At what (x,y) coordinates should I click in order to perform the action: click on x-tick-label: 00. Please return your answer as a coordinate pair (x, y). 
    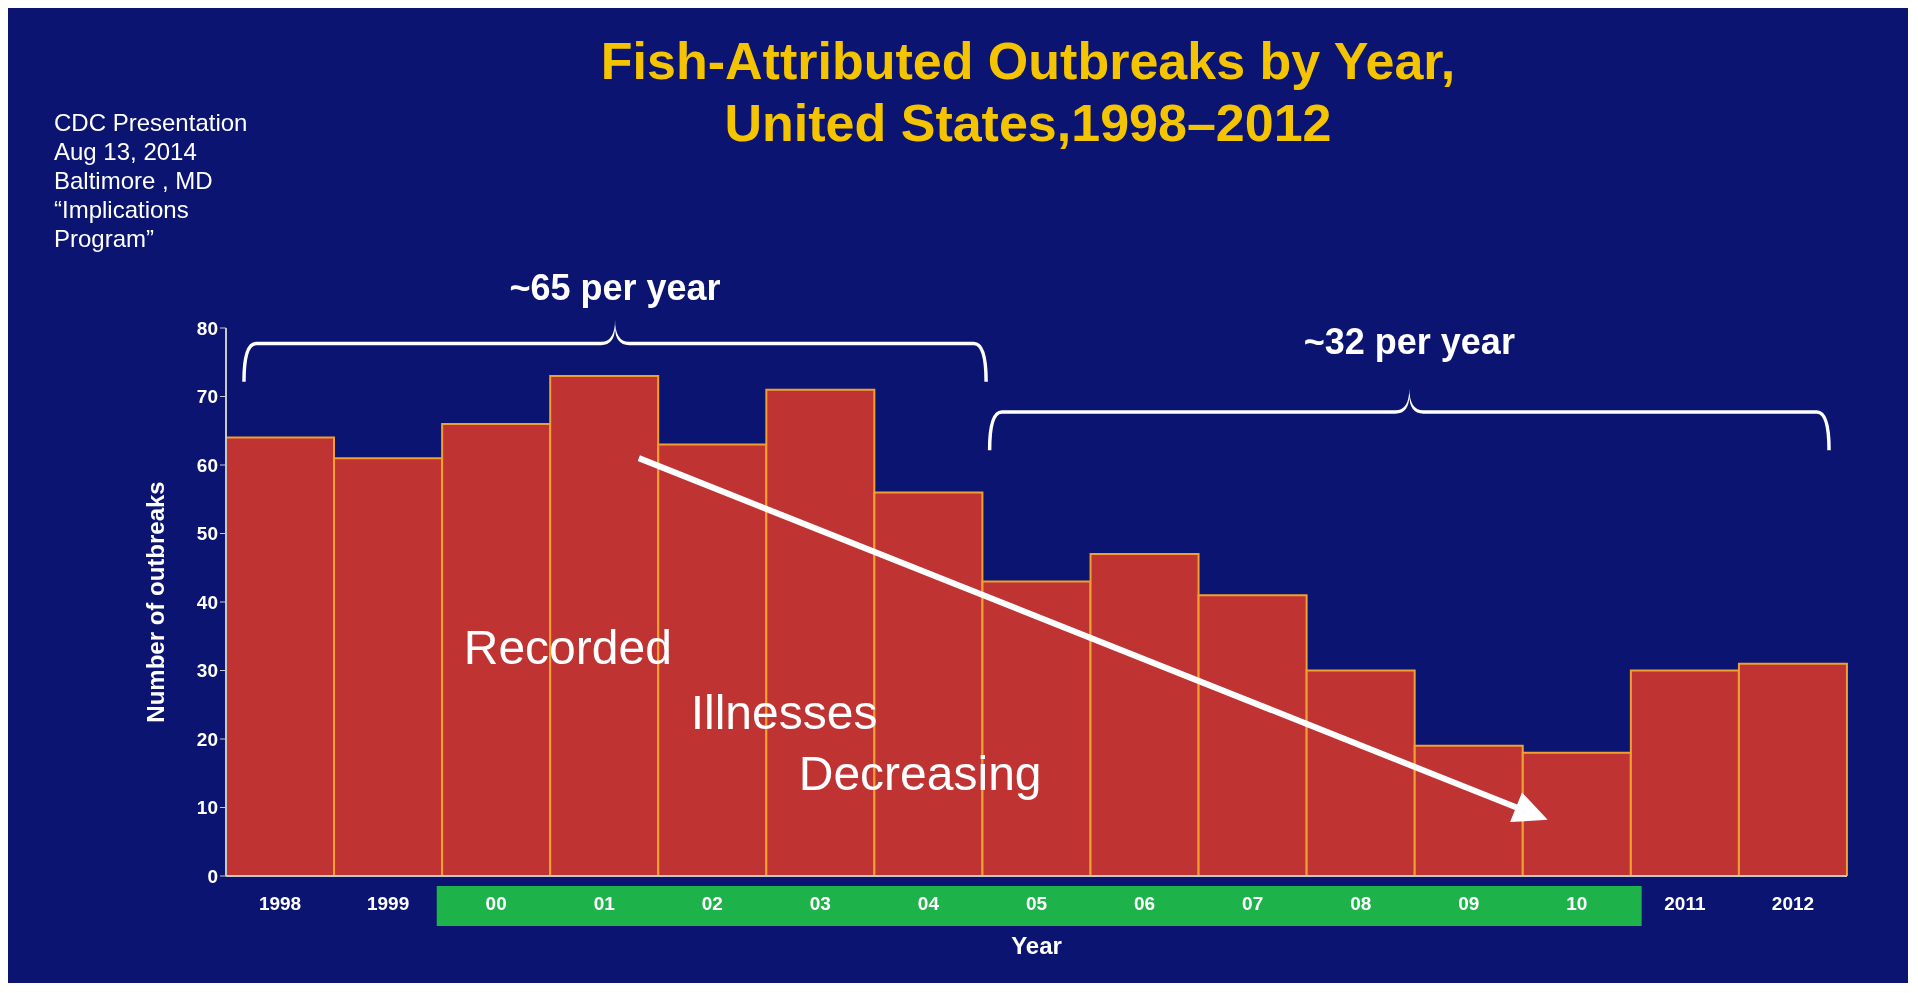
    Looking at the image, I should click on (496, 903).